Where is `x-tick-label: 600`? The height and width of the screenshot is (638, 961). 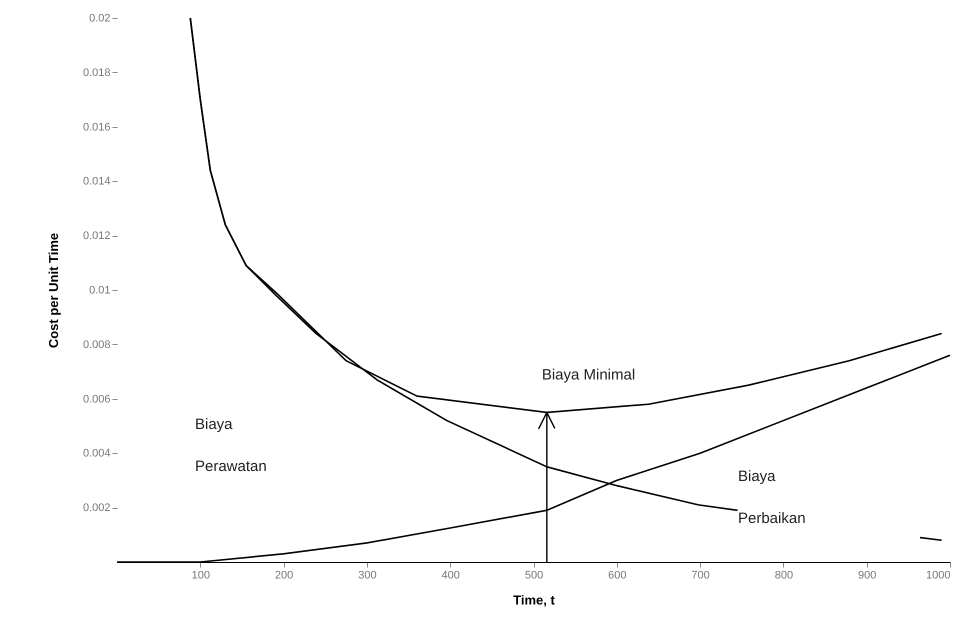
x-tick-label: 600 is located at coordinates (617, 576).